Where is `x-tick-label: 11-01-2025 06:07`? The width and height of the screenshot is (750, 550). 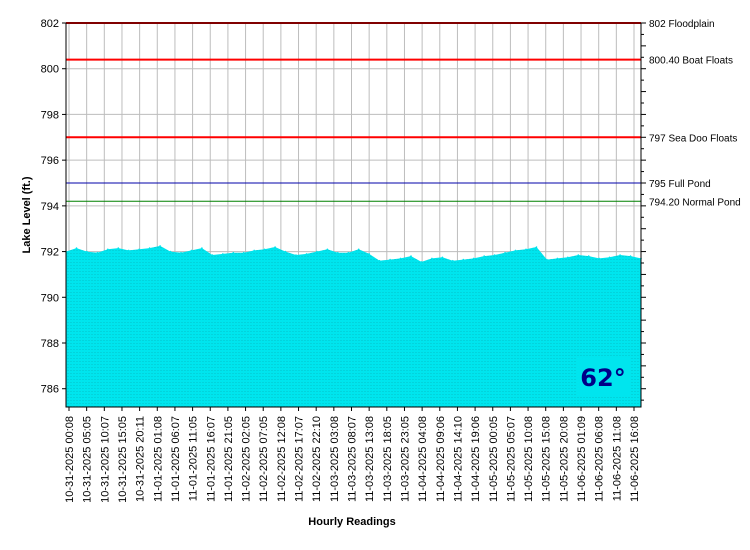
x-tick-label: 11-01-2025 06:07 is located at coordinates (176, 459).